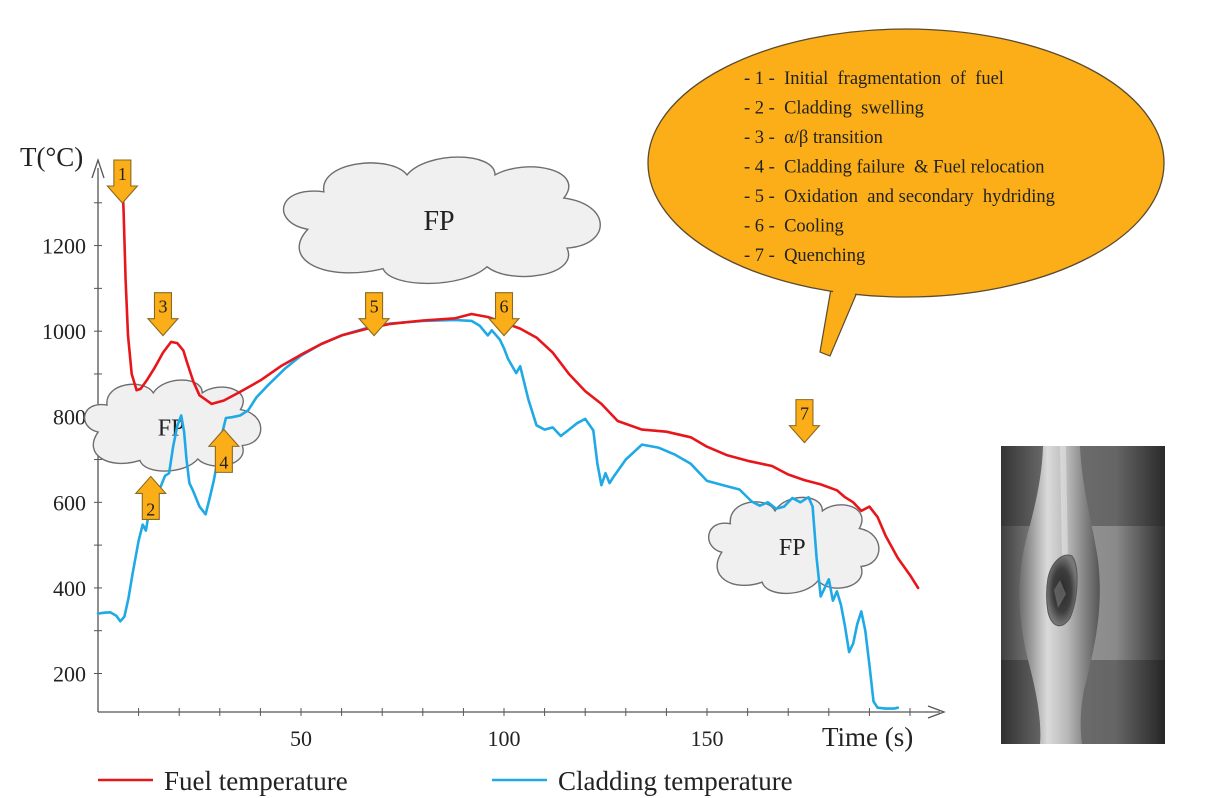  What do you see at coordinates (69, 417) in the screenshot?
I see `y-tick-label: 800` at bounding box center [69, 417].